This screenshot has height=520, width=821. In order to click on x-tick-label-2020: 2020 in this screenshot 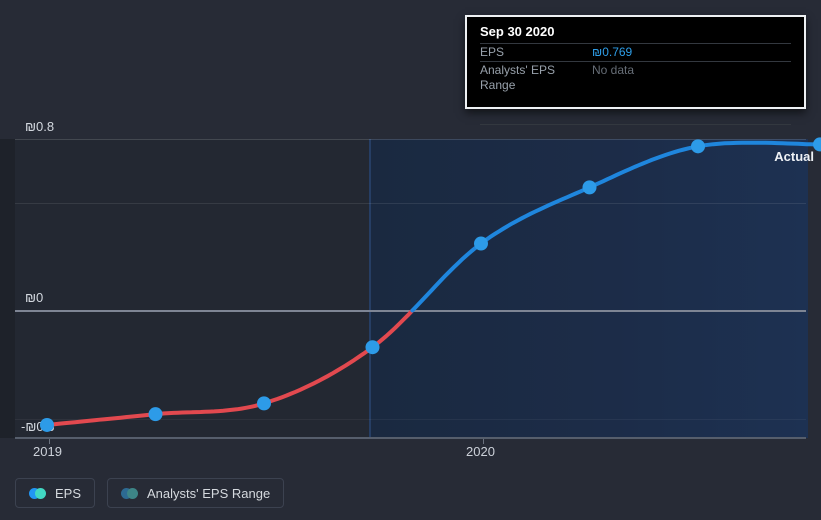, I will do `click(480, 451)`.